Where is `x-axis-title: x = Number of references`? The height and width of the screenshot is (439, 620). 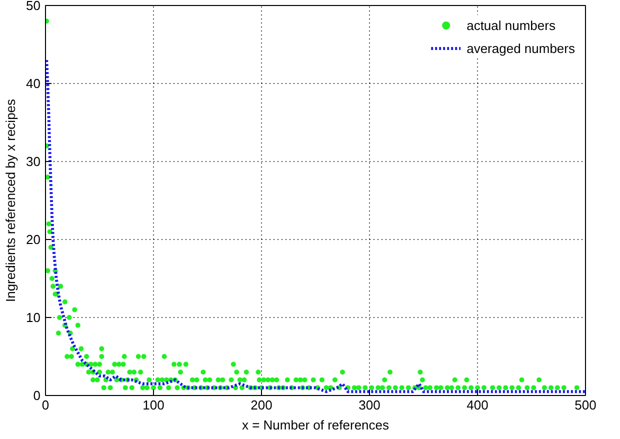
x-axis-title: x = Number of references is located at coordinates (316, 425).